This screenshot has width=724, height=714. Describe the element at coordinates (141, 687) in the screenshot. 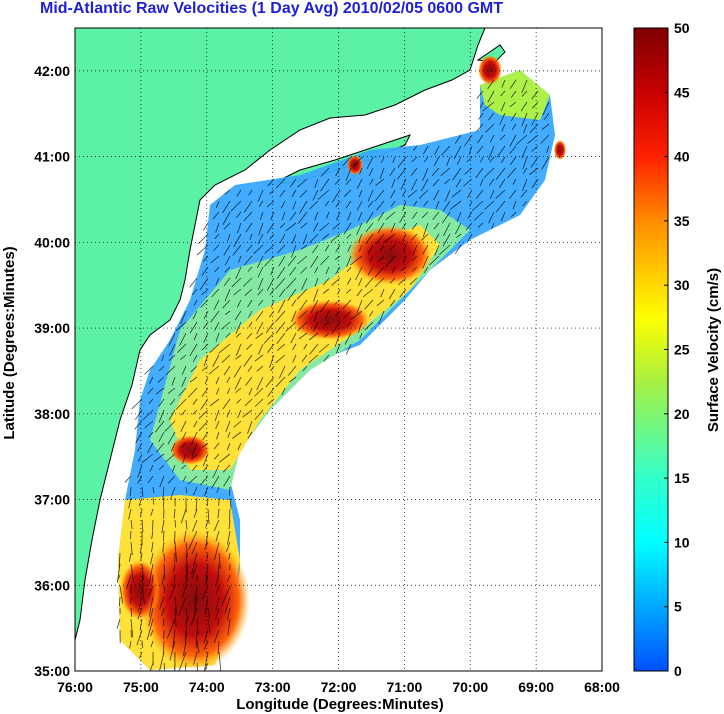

I see `lon-tick-label: 75:00` at that location.